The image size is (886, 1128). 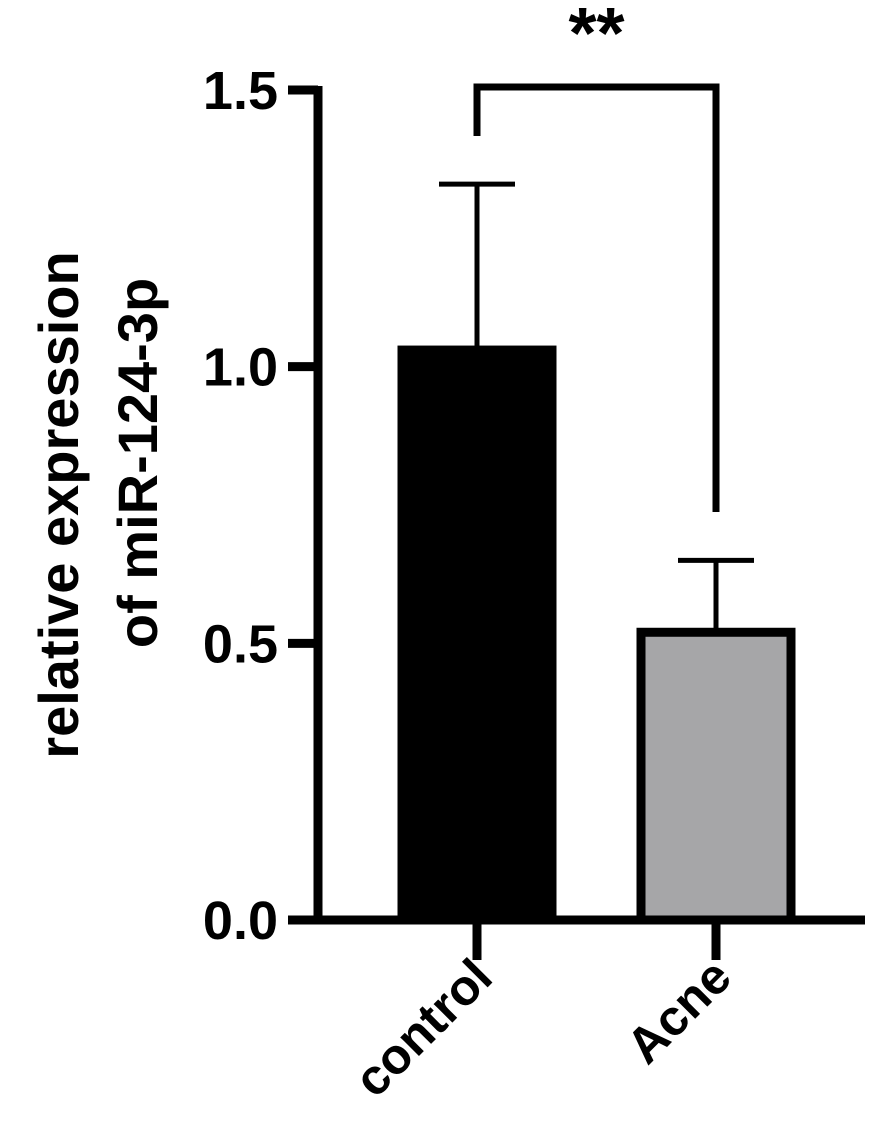 What do you see at coordinates (240, 91) in the screenshot?
I see `y-tick-label: 1.5` at bounding box center [240, 91].